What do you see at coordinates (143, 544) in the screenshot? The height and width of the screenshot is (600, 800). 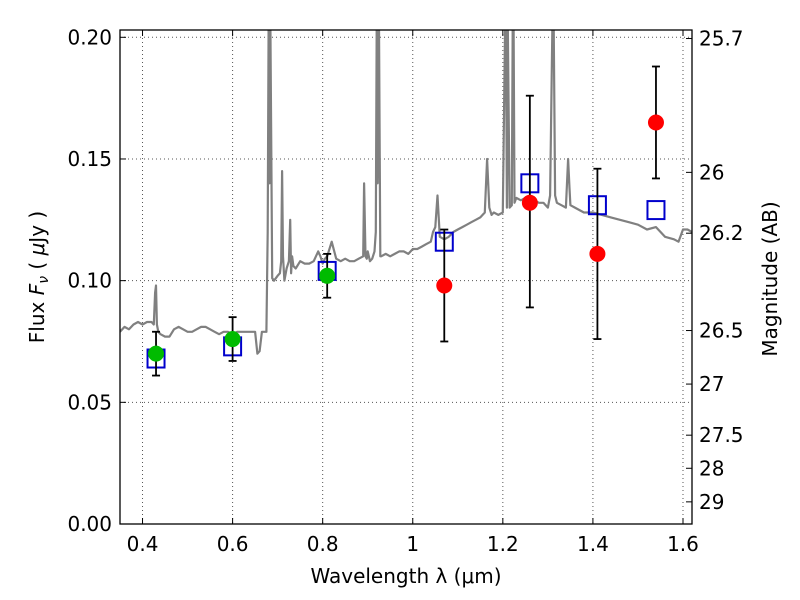 I see `x-tick-label: 0.4` at bounding box center [143, 544].